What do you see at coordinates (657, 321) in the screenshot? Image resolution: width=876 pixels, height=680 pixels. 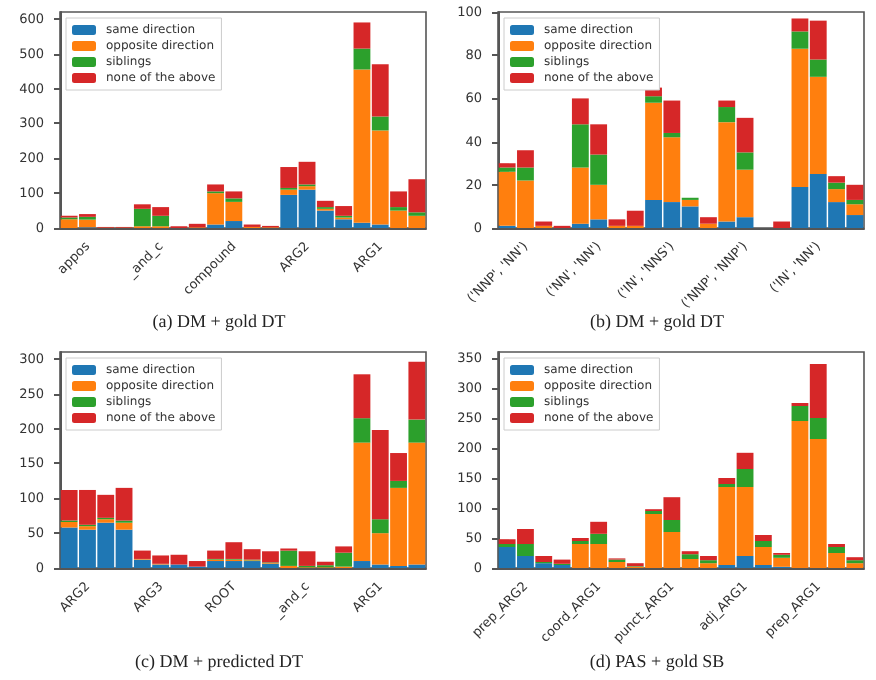 I see `text: (b) DM + gold DT` at bounding box center [657, 321].